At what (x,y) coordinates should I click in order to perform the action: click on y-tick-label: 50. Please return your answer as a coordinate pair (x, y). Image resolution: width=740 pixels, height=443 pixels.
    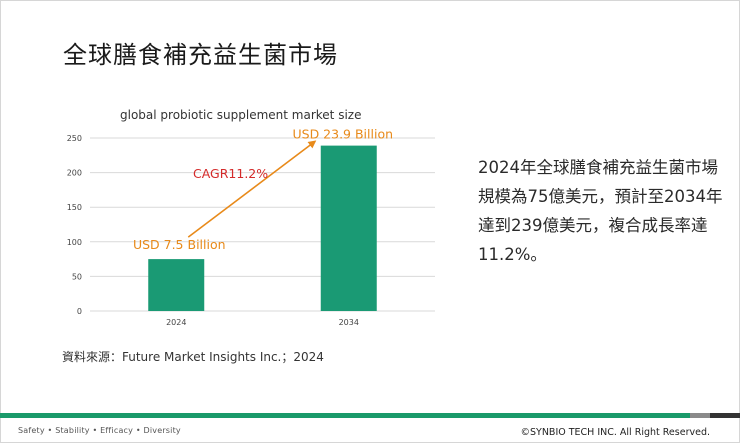
    Looking at the image, I should click on (77, 276).